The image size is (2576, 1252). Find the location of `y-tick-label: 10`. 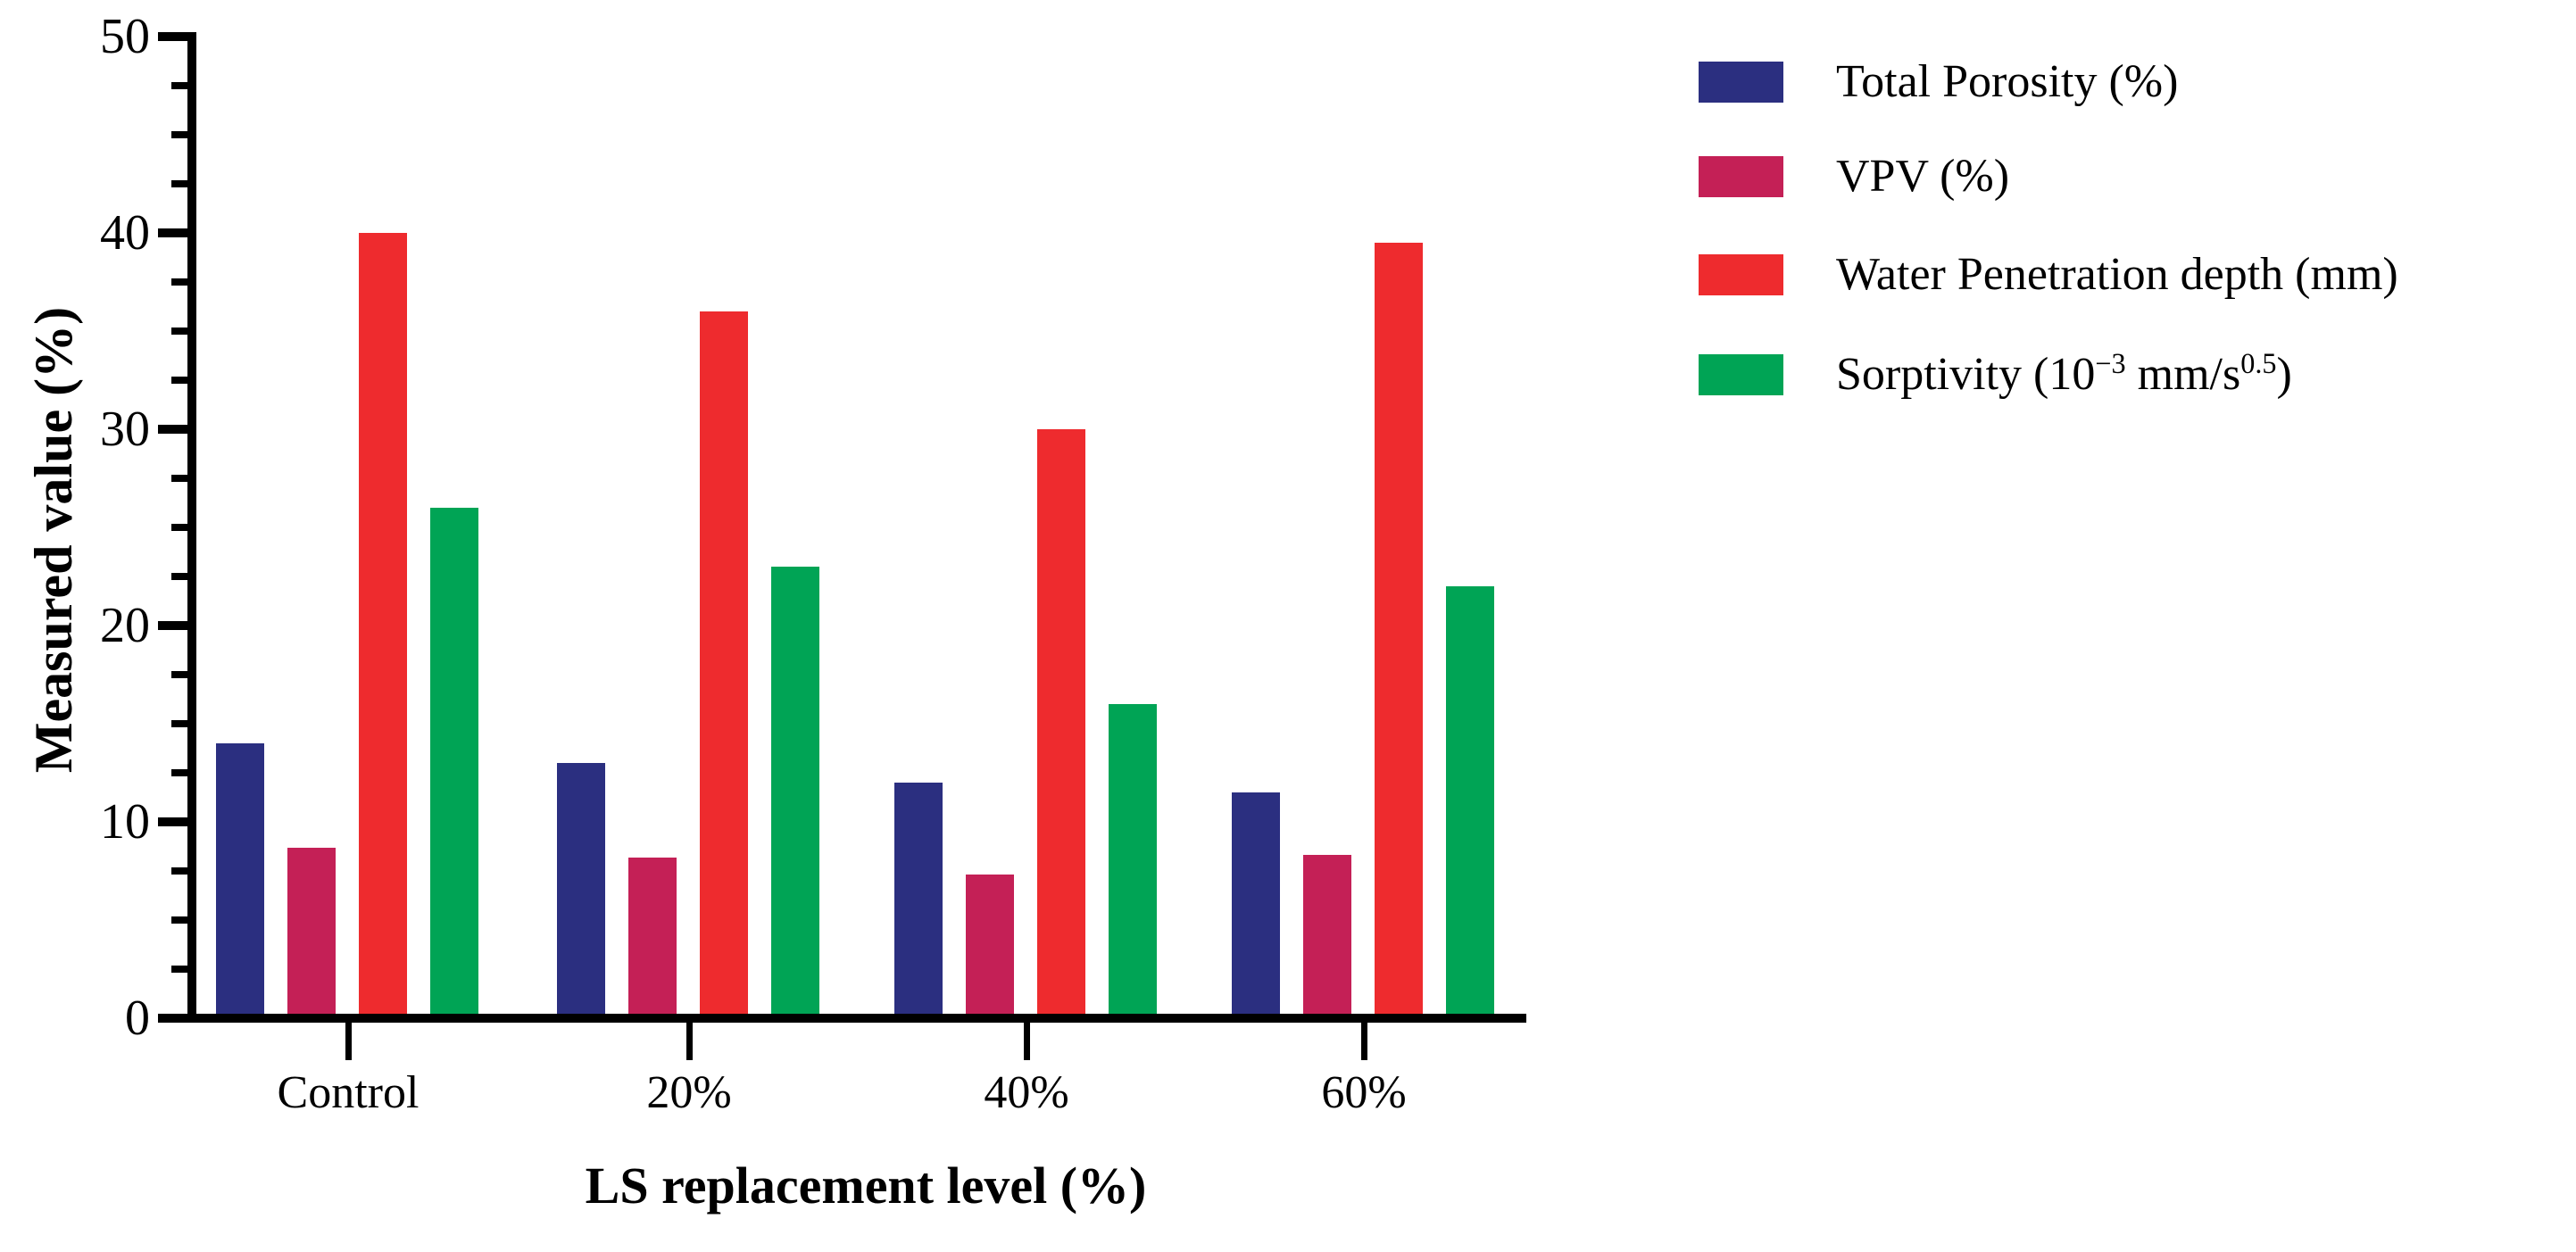

y-tick-label: 10 is located at coordinates (125, 822).